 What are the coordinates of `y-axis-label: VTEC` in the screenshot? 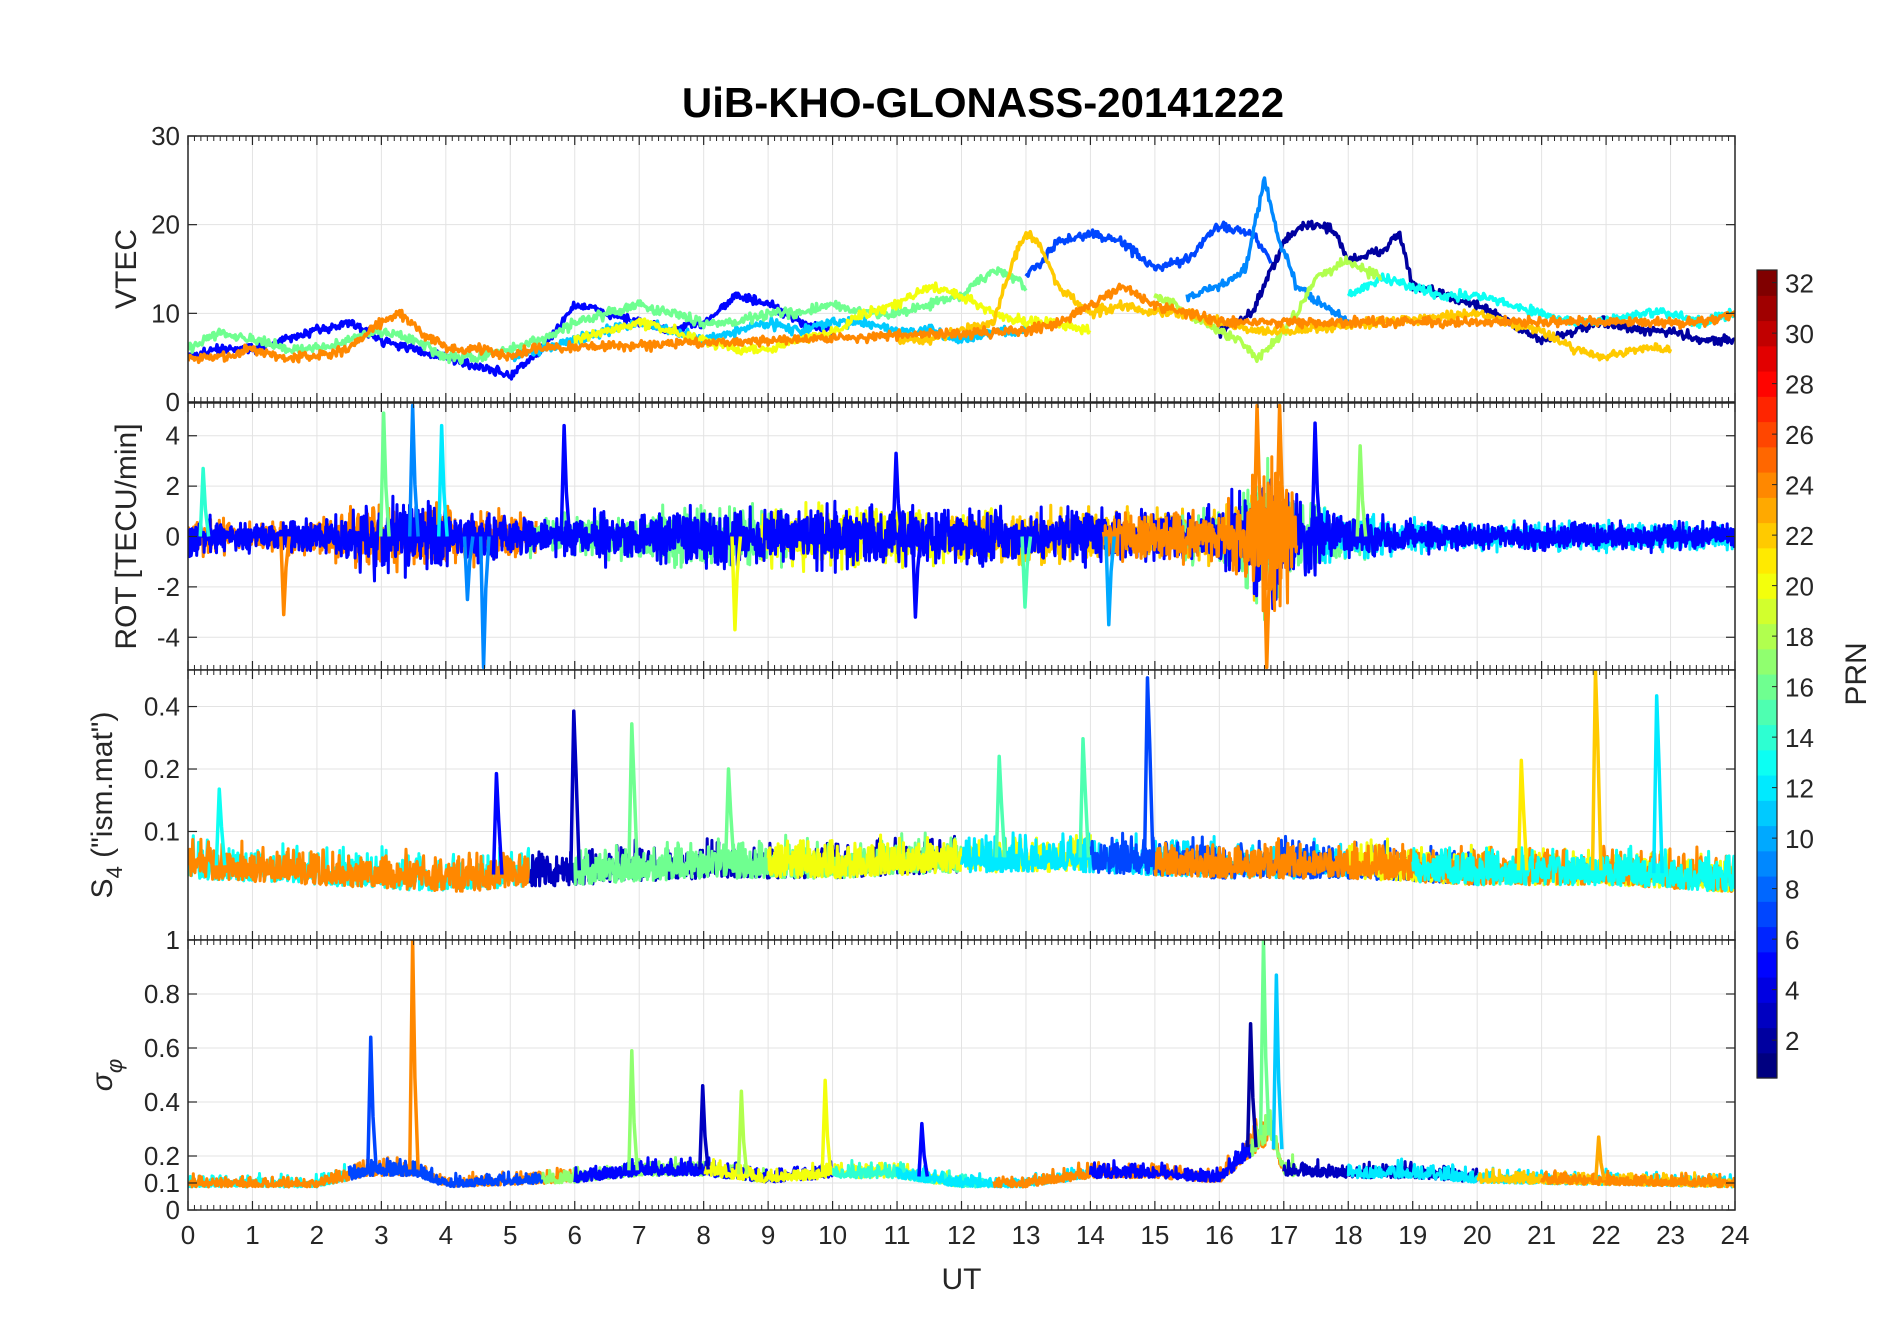 It's located at (126, 269).